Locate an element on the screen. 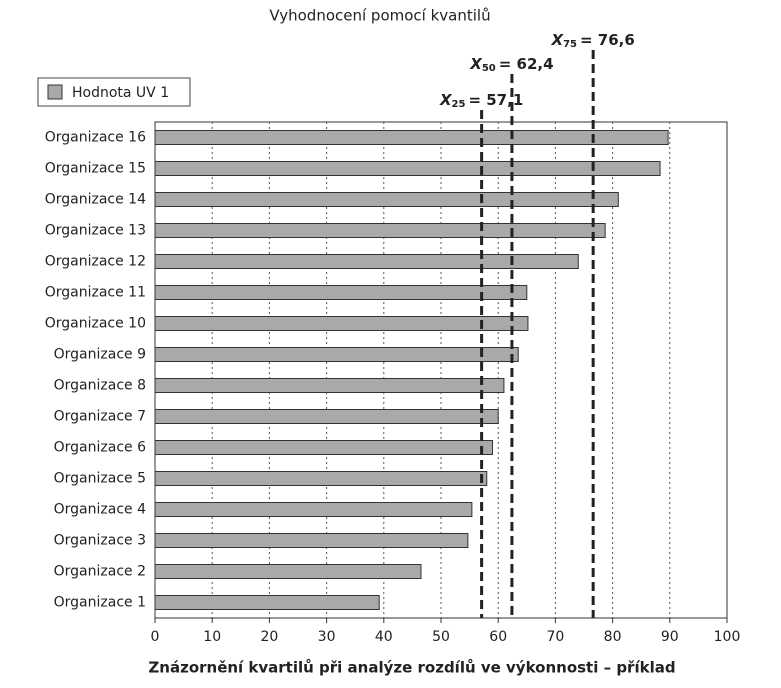  quantile-subscript: 25 is located at coordinates (459, 104).